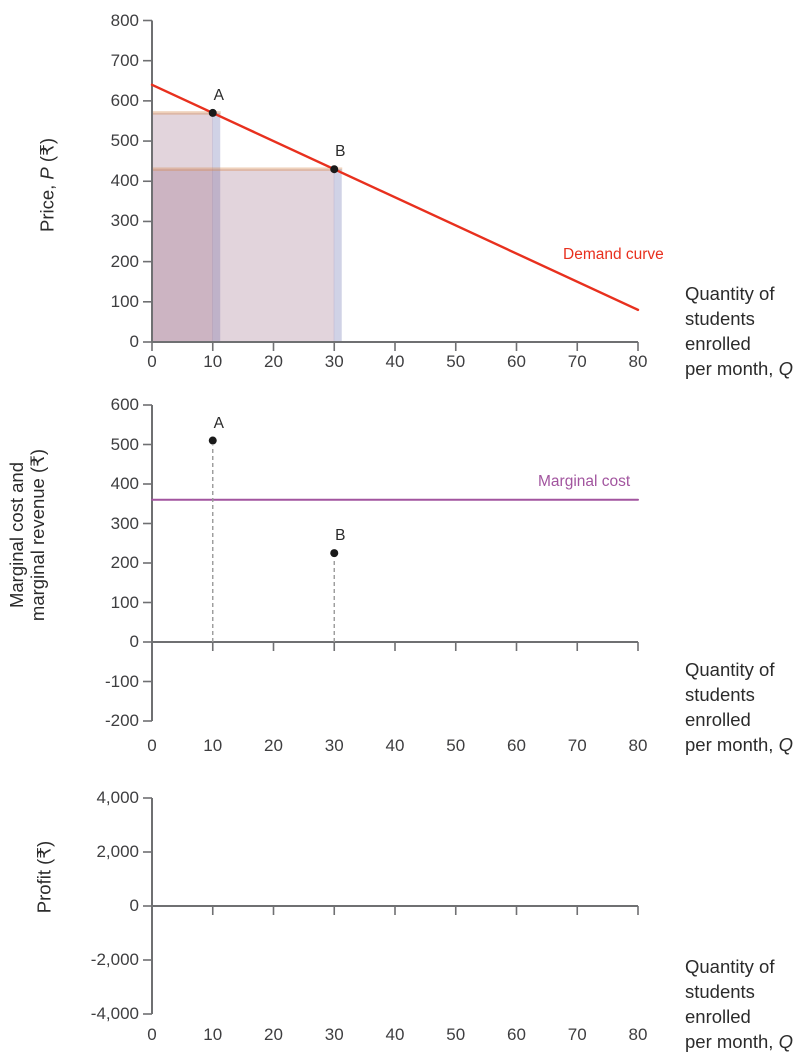 Image resolution: width=810 pixels, height=1059 pixels. I want to click on price-axis-title-unit: (₹), so click(47, 152).